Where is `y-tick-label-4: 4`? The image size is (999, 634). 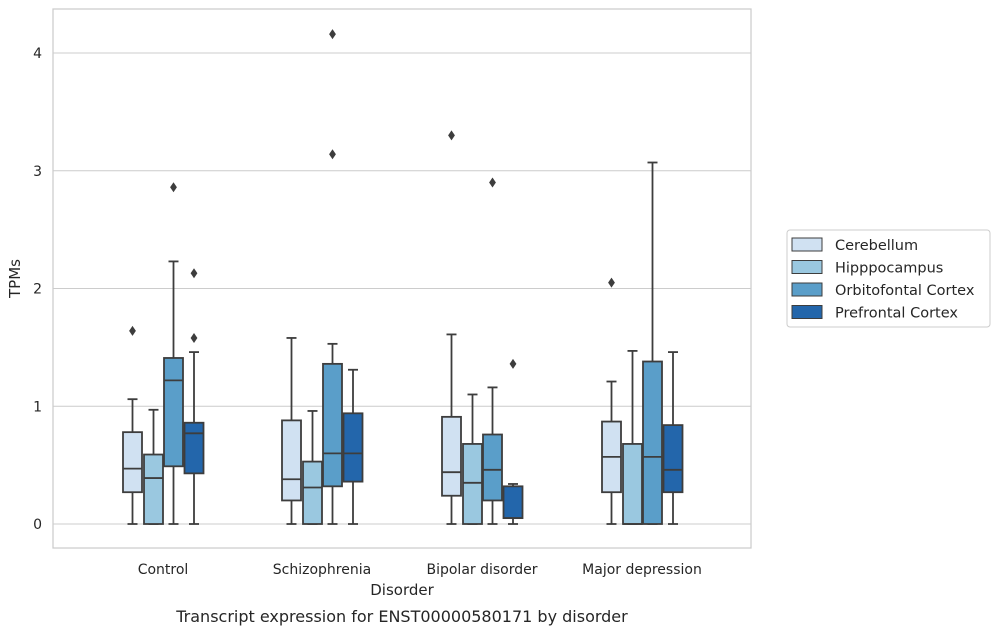 y-tick-label-4: 4 is located at coordinates (37, 54).